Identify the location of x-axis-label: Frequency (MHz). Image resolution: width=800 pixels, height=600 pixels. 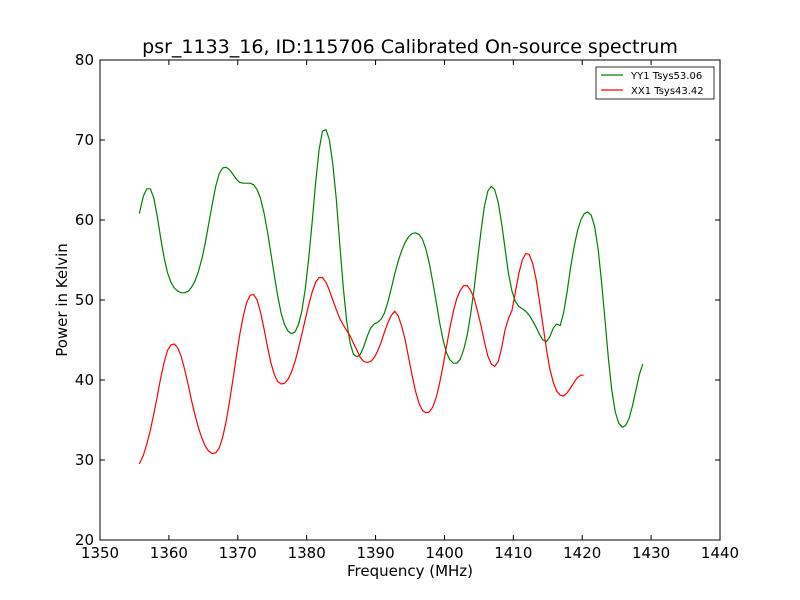
(410, 571).